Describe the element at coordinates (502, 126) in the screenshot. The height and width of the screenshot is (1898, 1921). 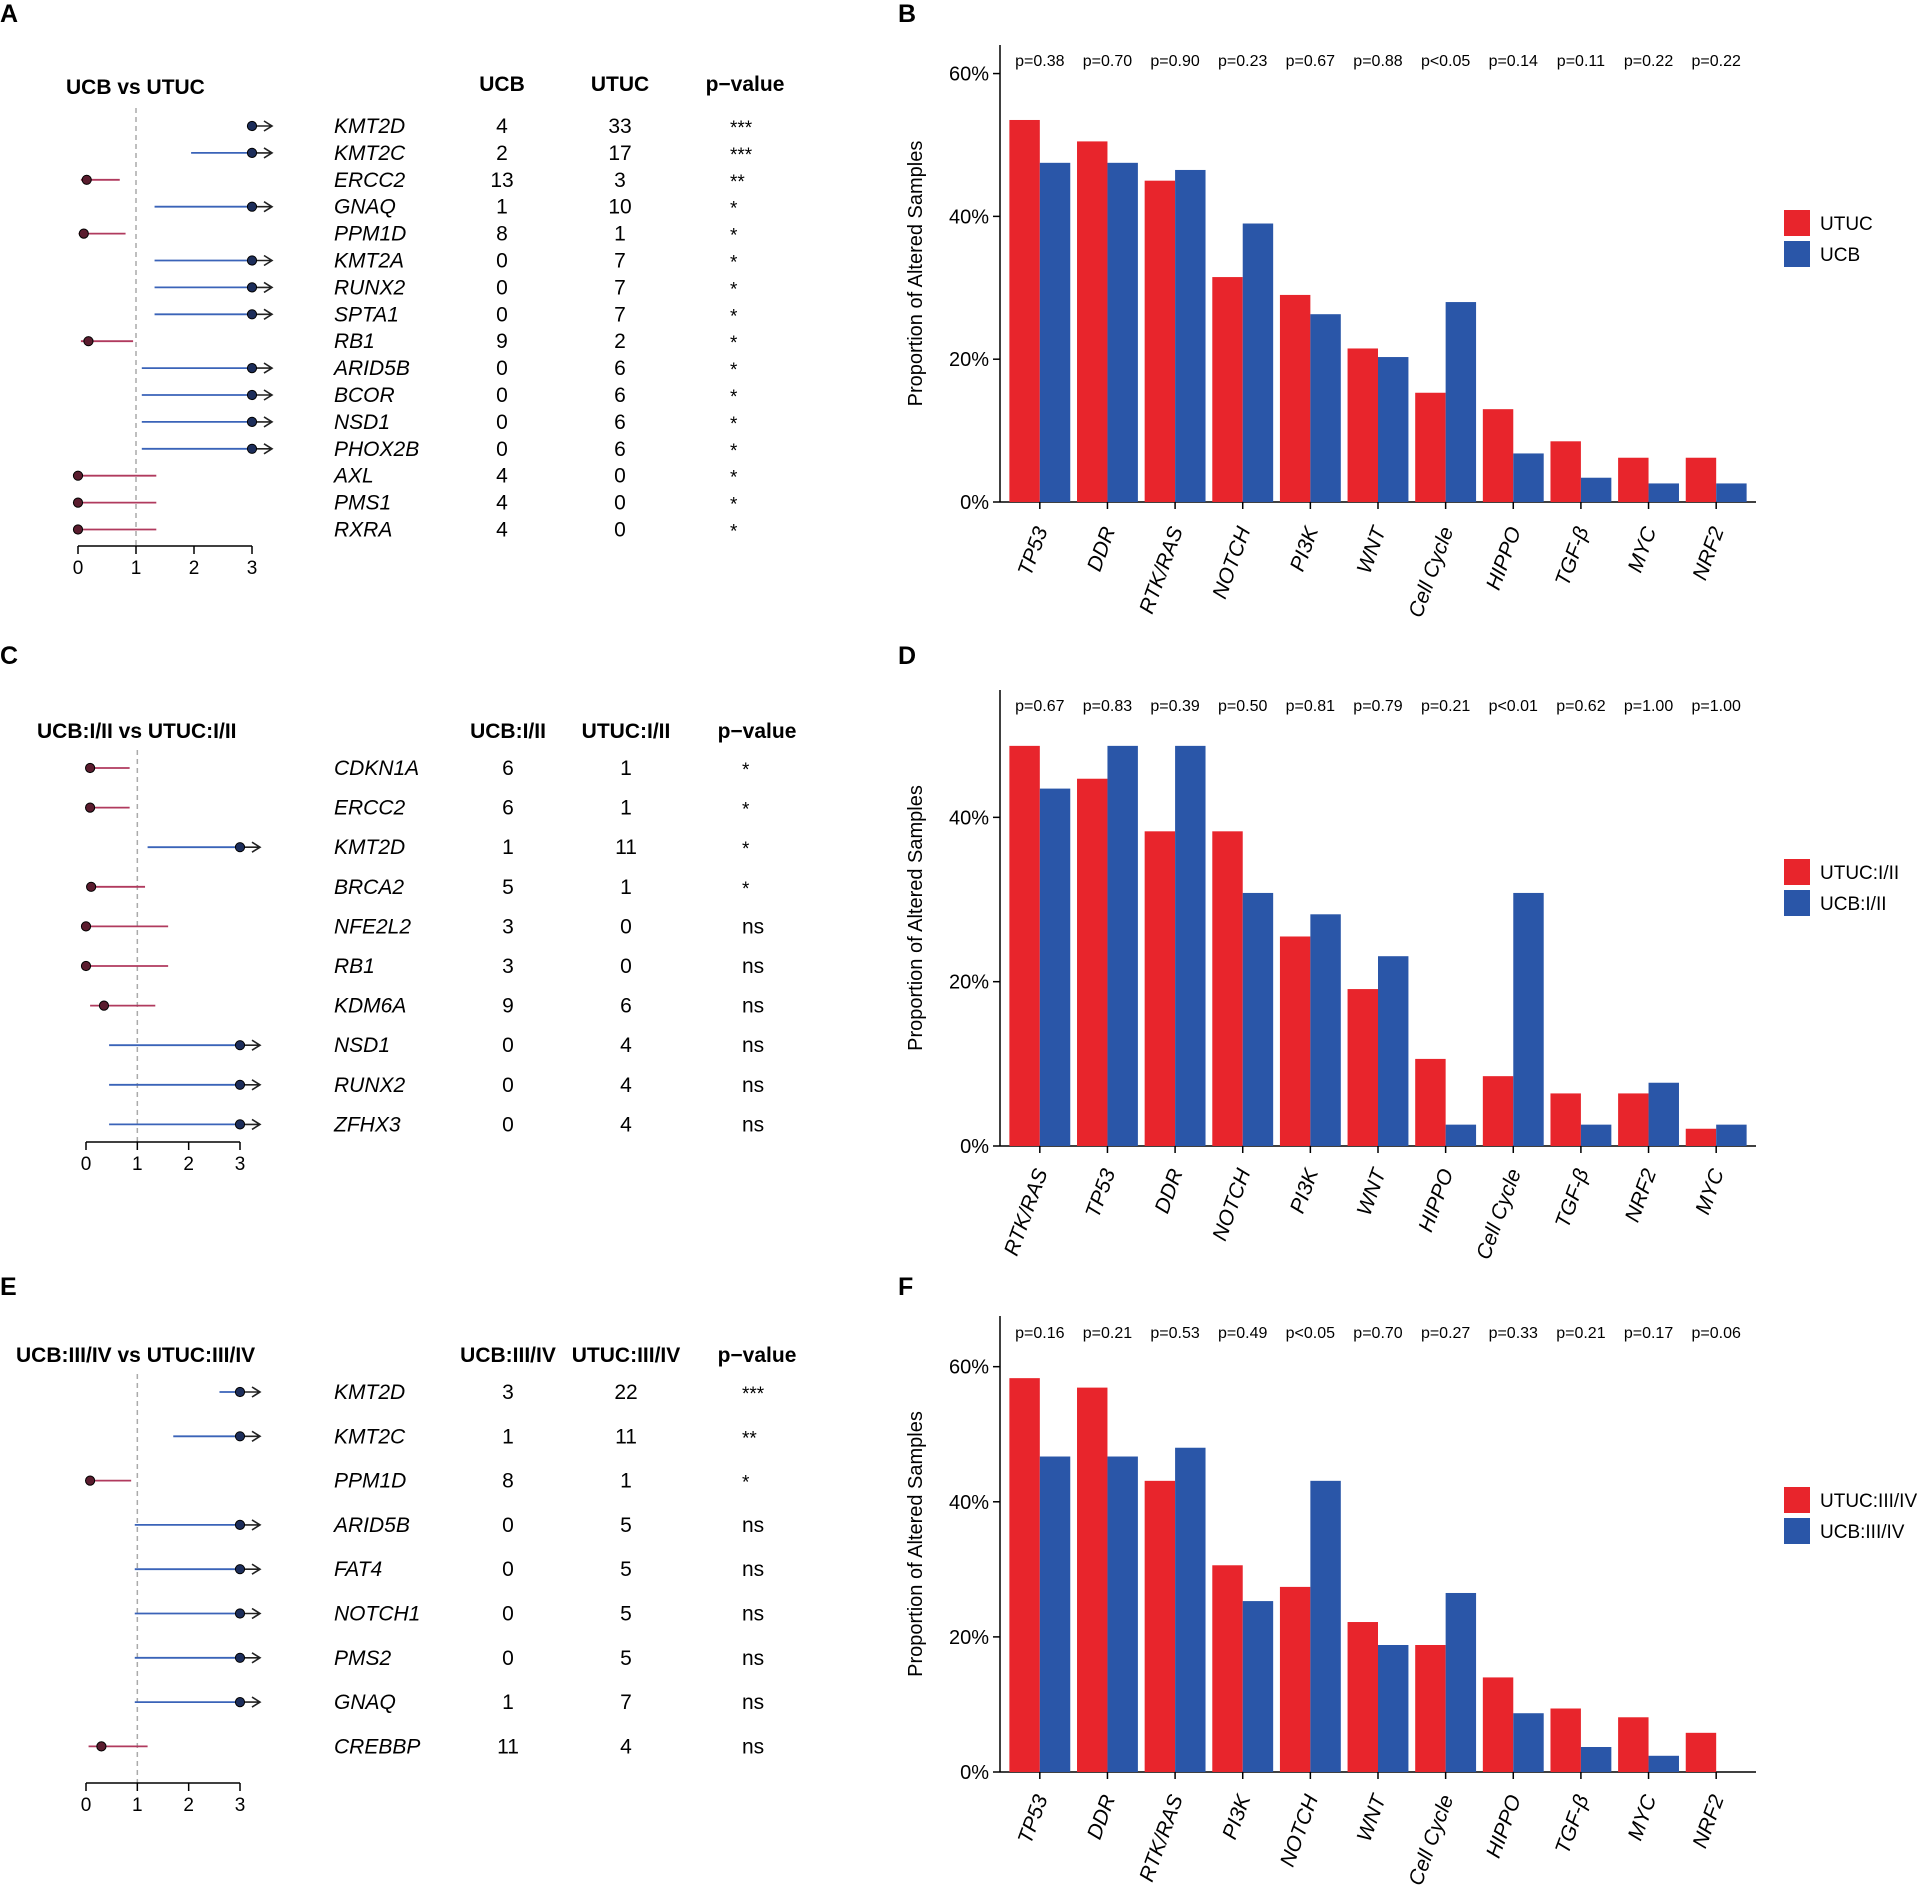
I see `count-group1: 4` at that location.